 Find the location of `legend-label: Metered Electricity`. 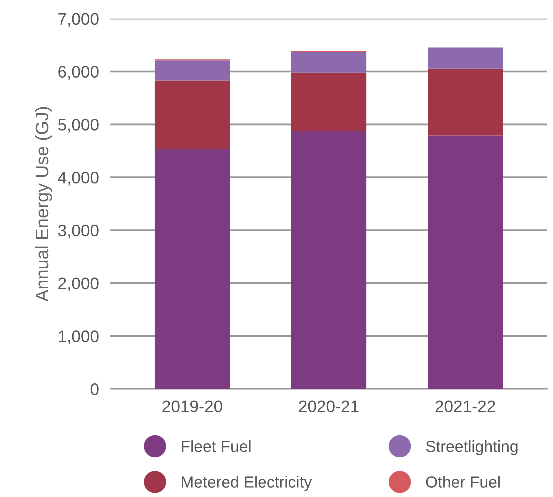

legend-label: Metered Electricity is located at coordinates (247, 484).